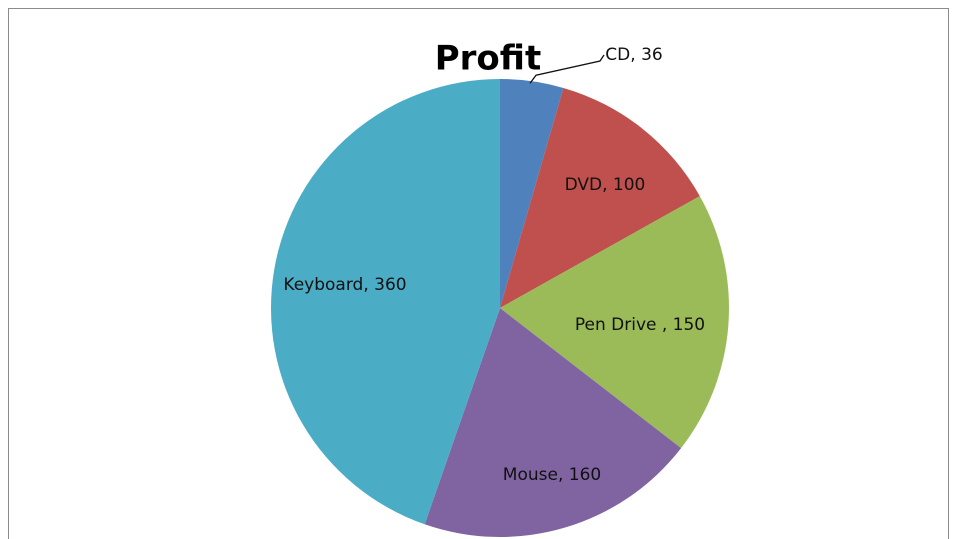 The image size is (955, 539). Describe the element at coordinates (605, 185) in the screenshot. I see `data-label: DVD, 100` at that location.